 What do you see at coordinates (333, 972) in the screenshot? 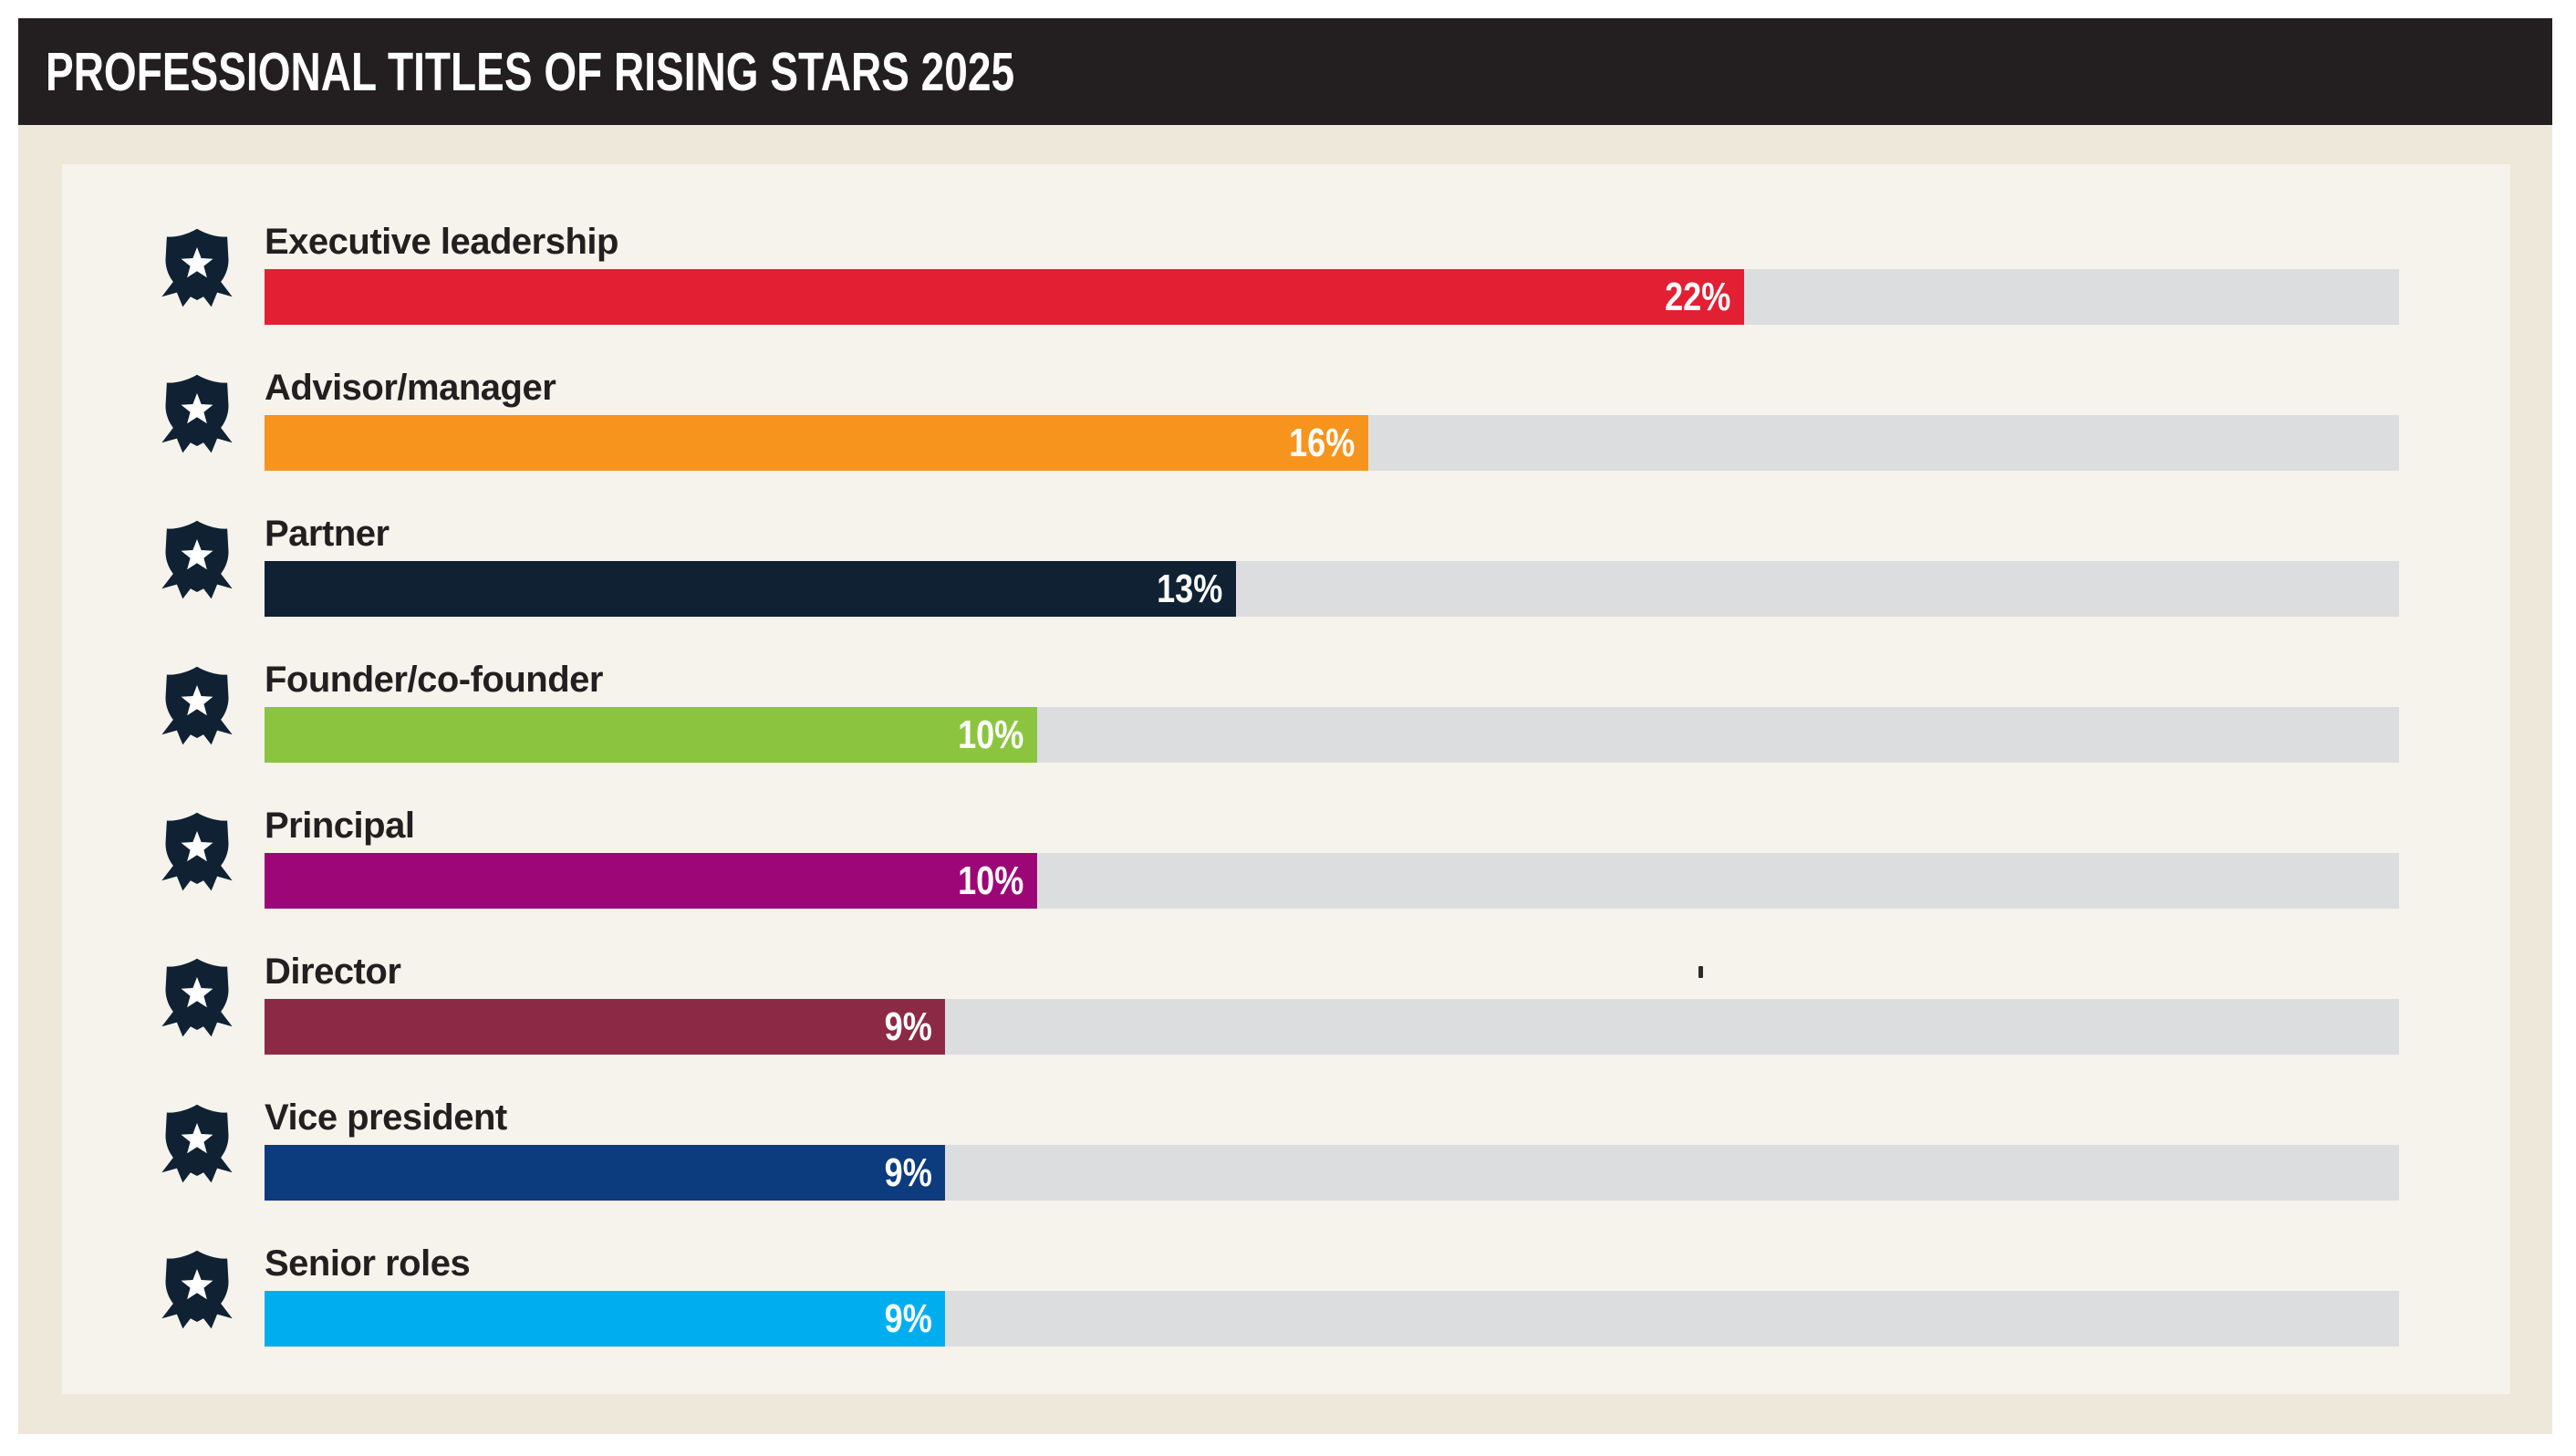
I see `category-label: Director` at bounding box center [333, 972].